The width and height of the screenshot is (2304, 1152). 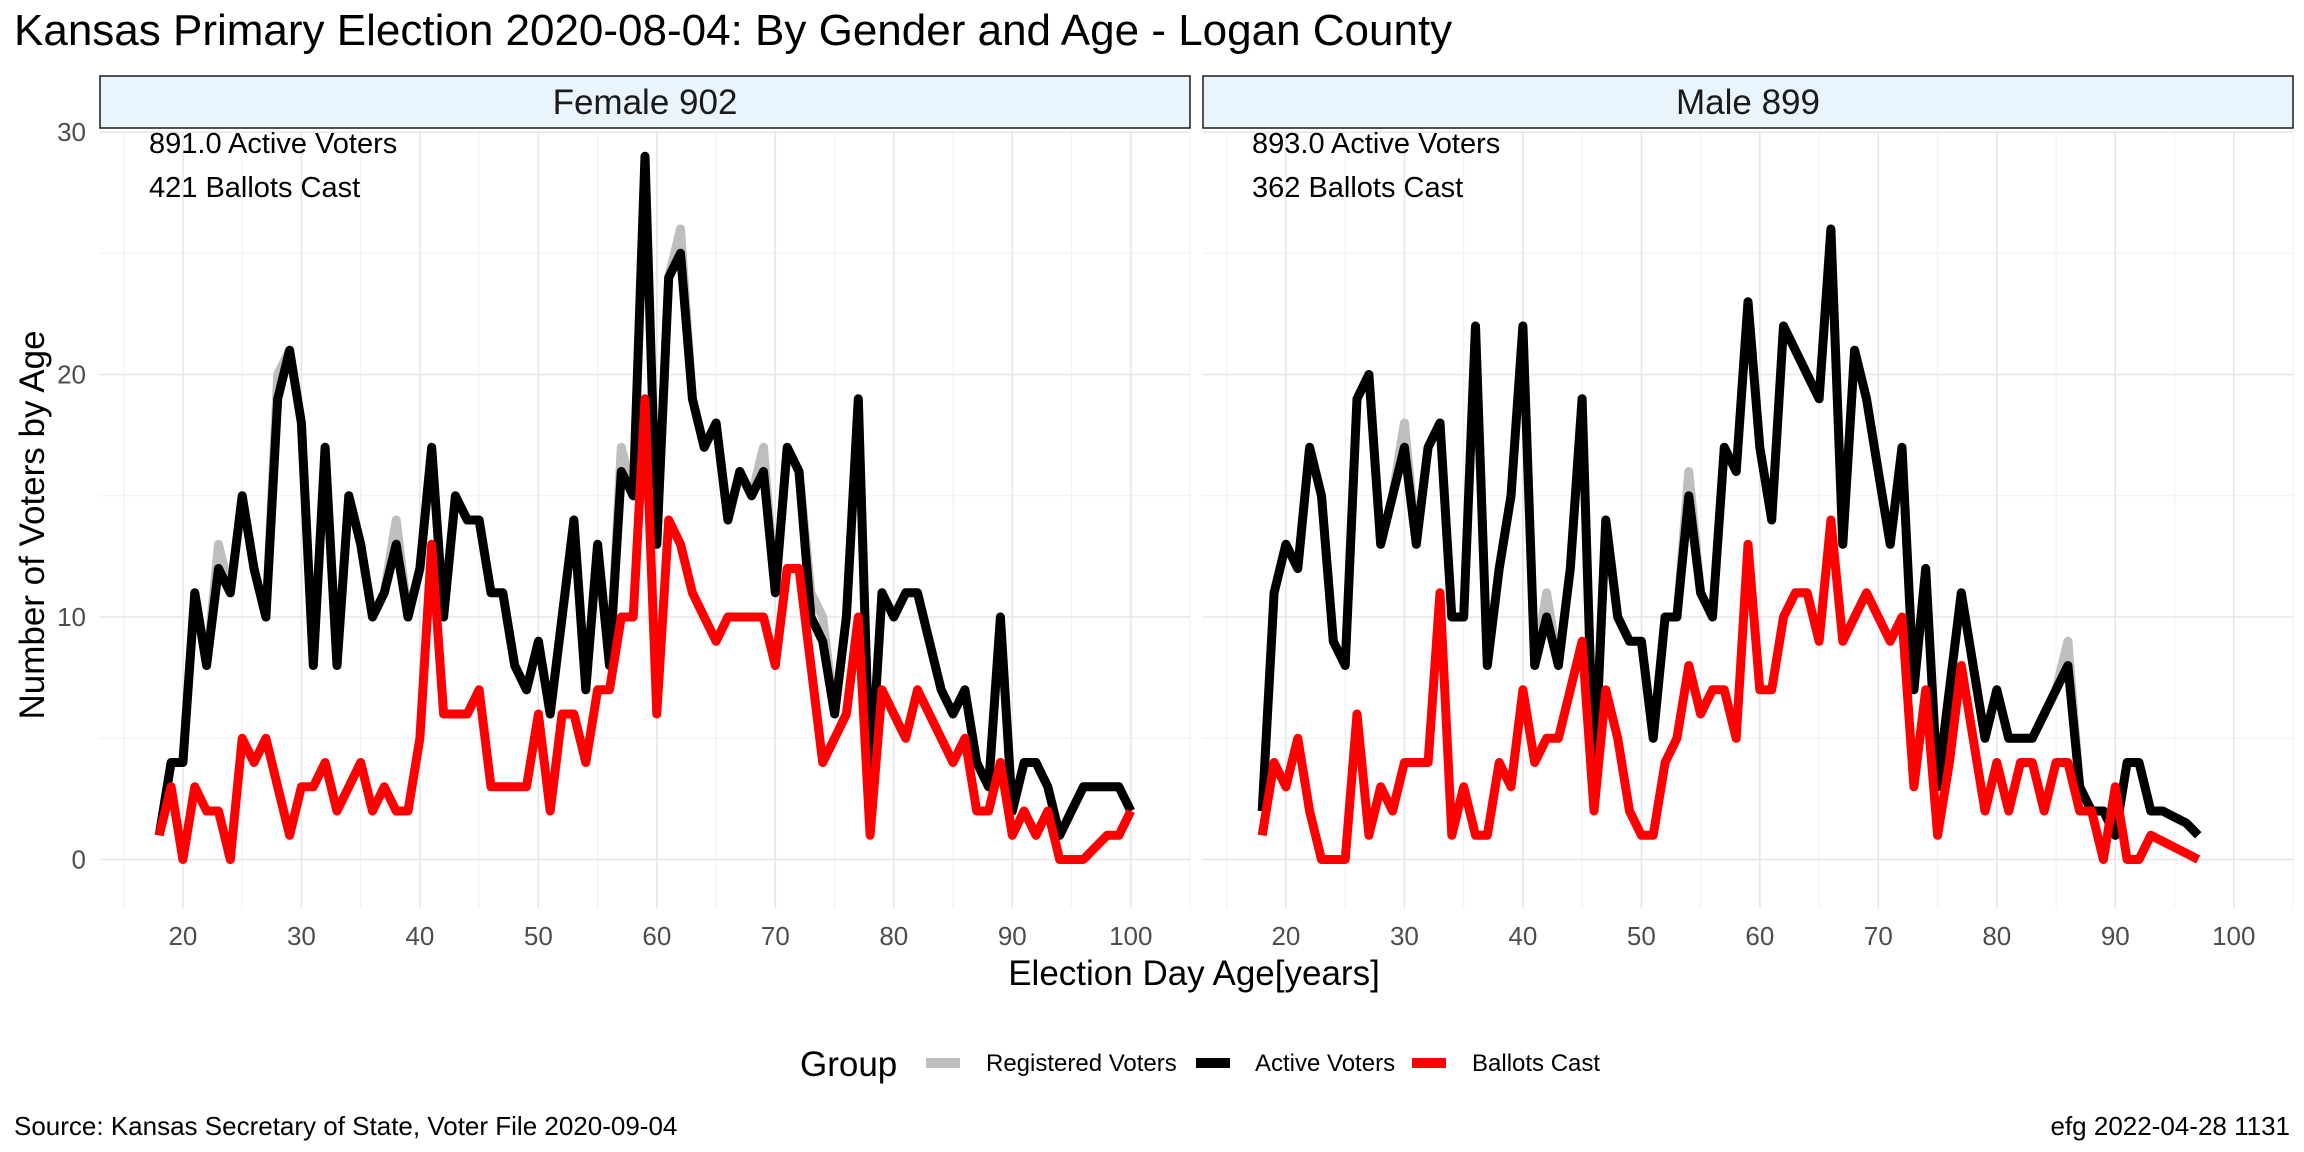 What do you see at coordinates (32, 524) in the screenshot?
I see `y-axis-title: Number of Voters by Age` at bounding box center [32, 524].